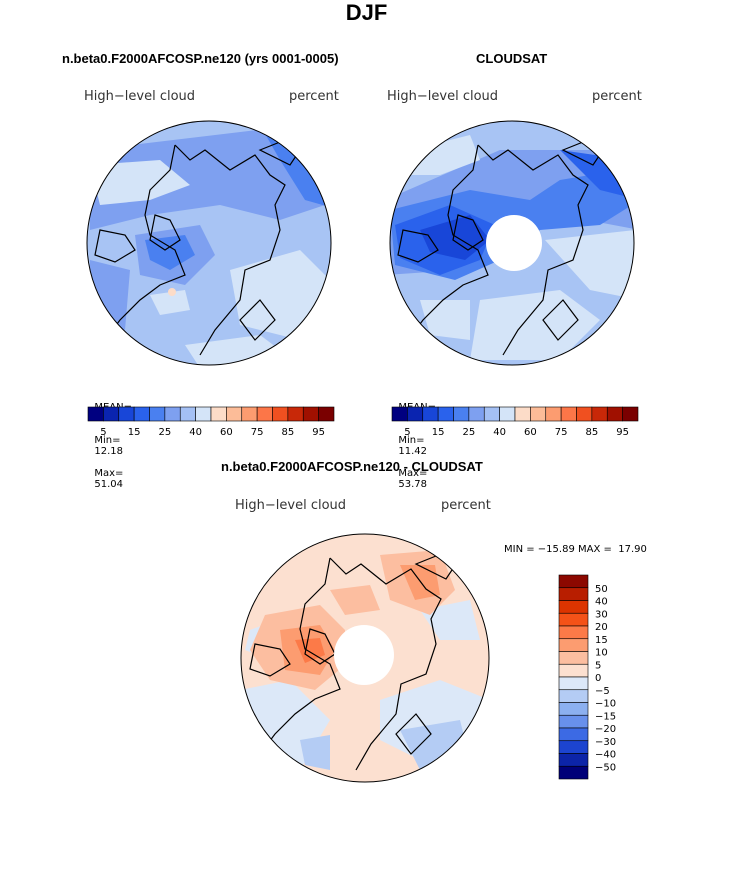 This screenshot has width=733, height=882. Describe the element at coordinates (318, 432) in the screenshot. I see `model-colorbar-tick-label: 95` at that location.